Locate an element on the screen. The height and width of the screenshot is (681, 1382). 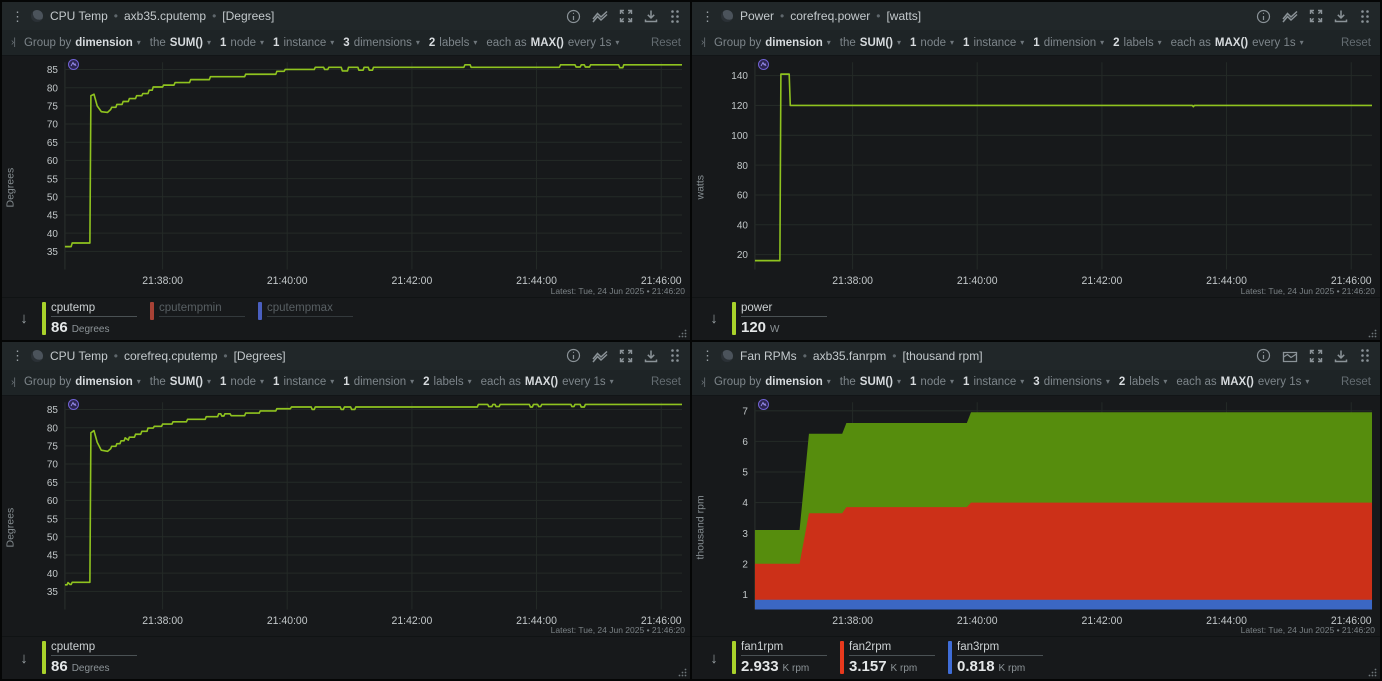
panel-title-units: [thousand rpm] is located at coordinates (942, 355).